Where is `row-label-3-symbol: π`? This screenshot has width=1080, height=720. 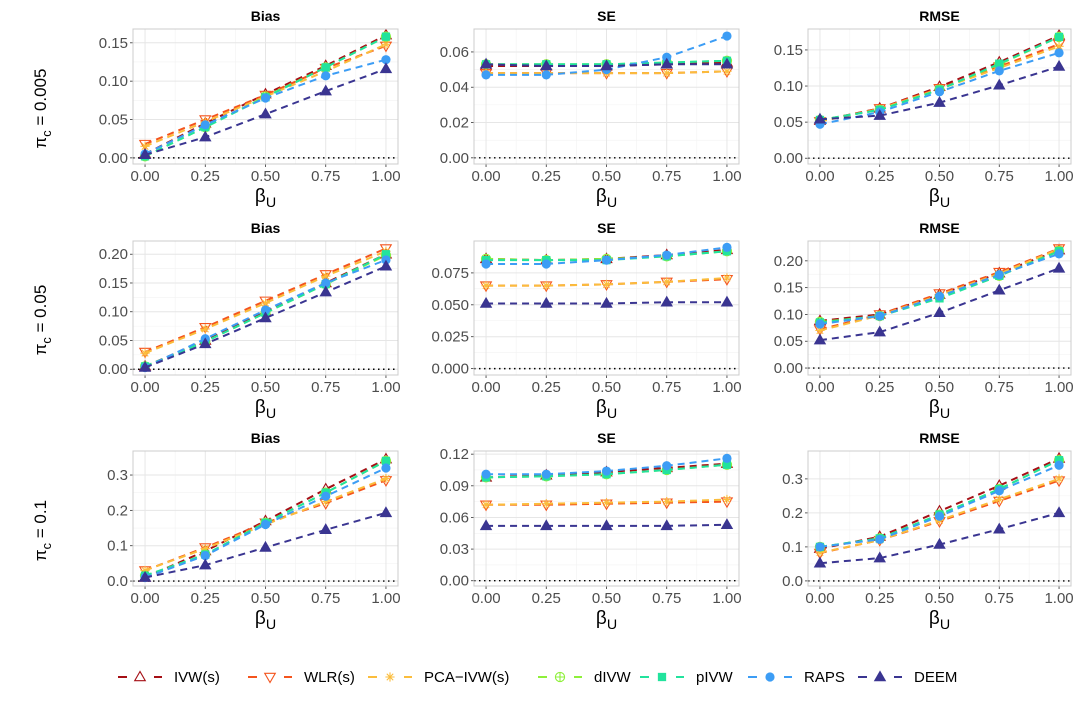
row-label-3-symbol: π is located at coordinates (40, 555).